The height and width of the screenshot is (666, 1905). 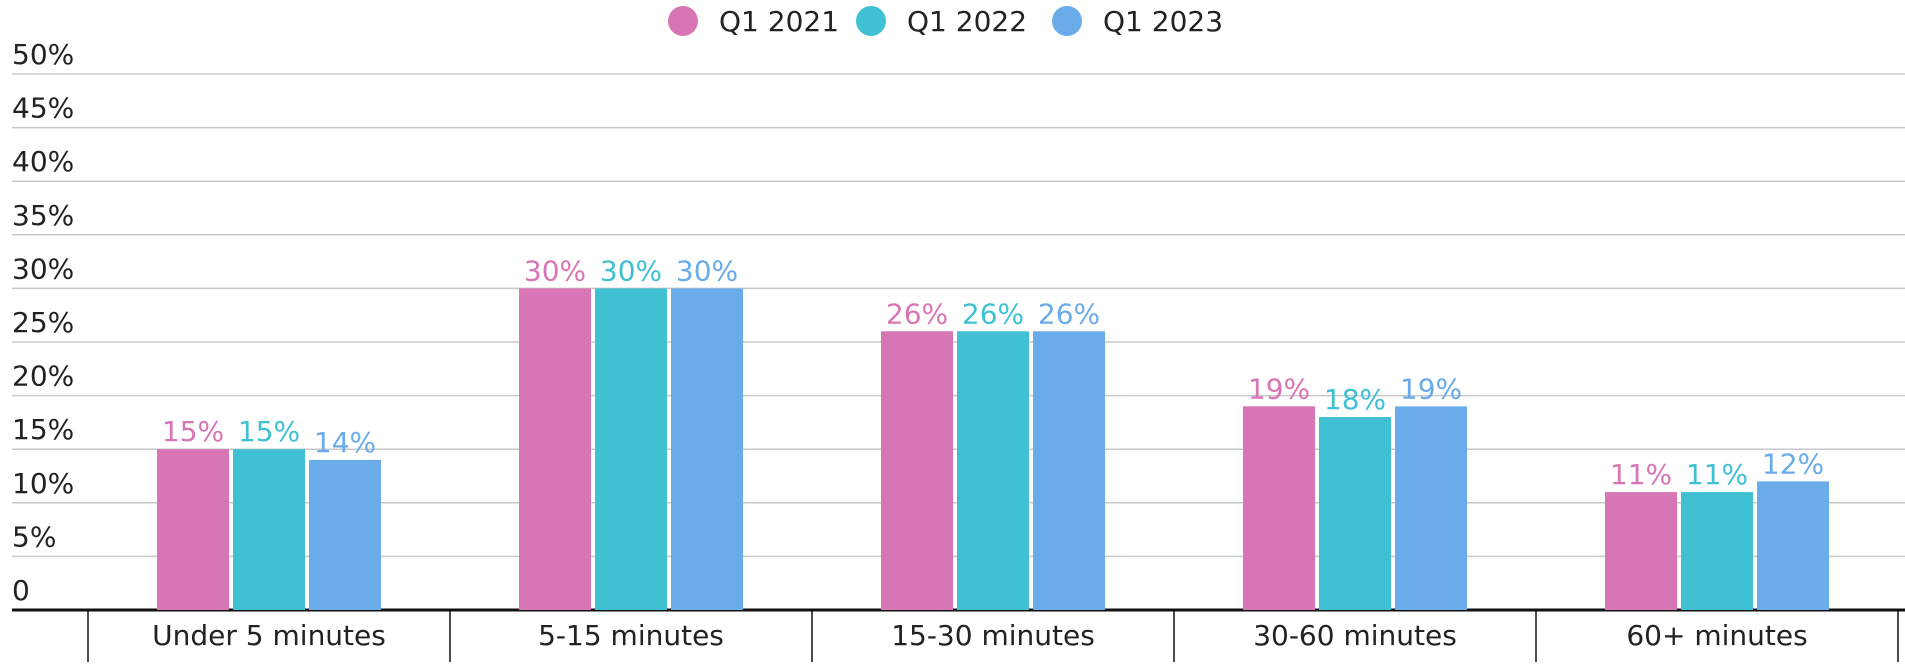 I want to click on x-tick-label: 30-60 minutes, so click(x=1355, y=635).